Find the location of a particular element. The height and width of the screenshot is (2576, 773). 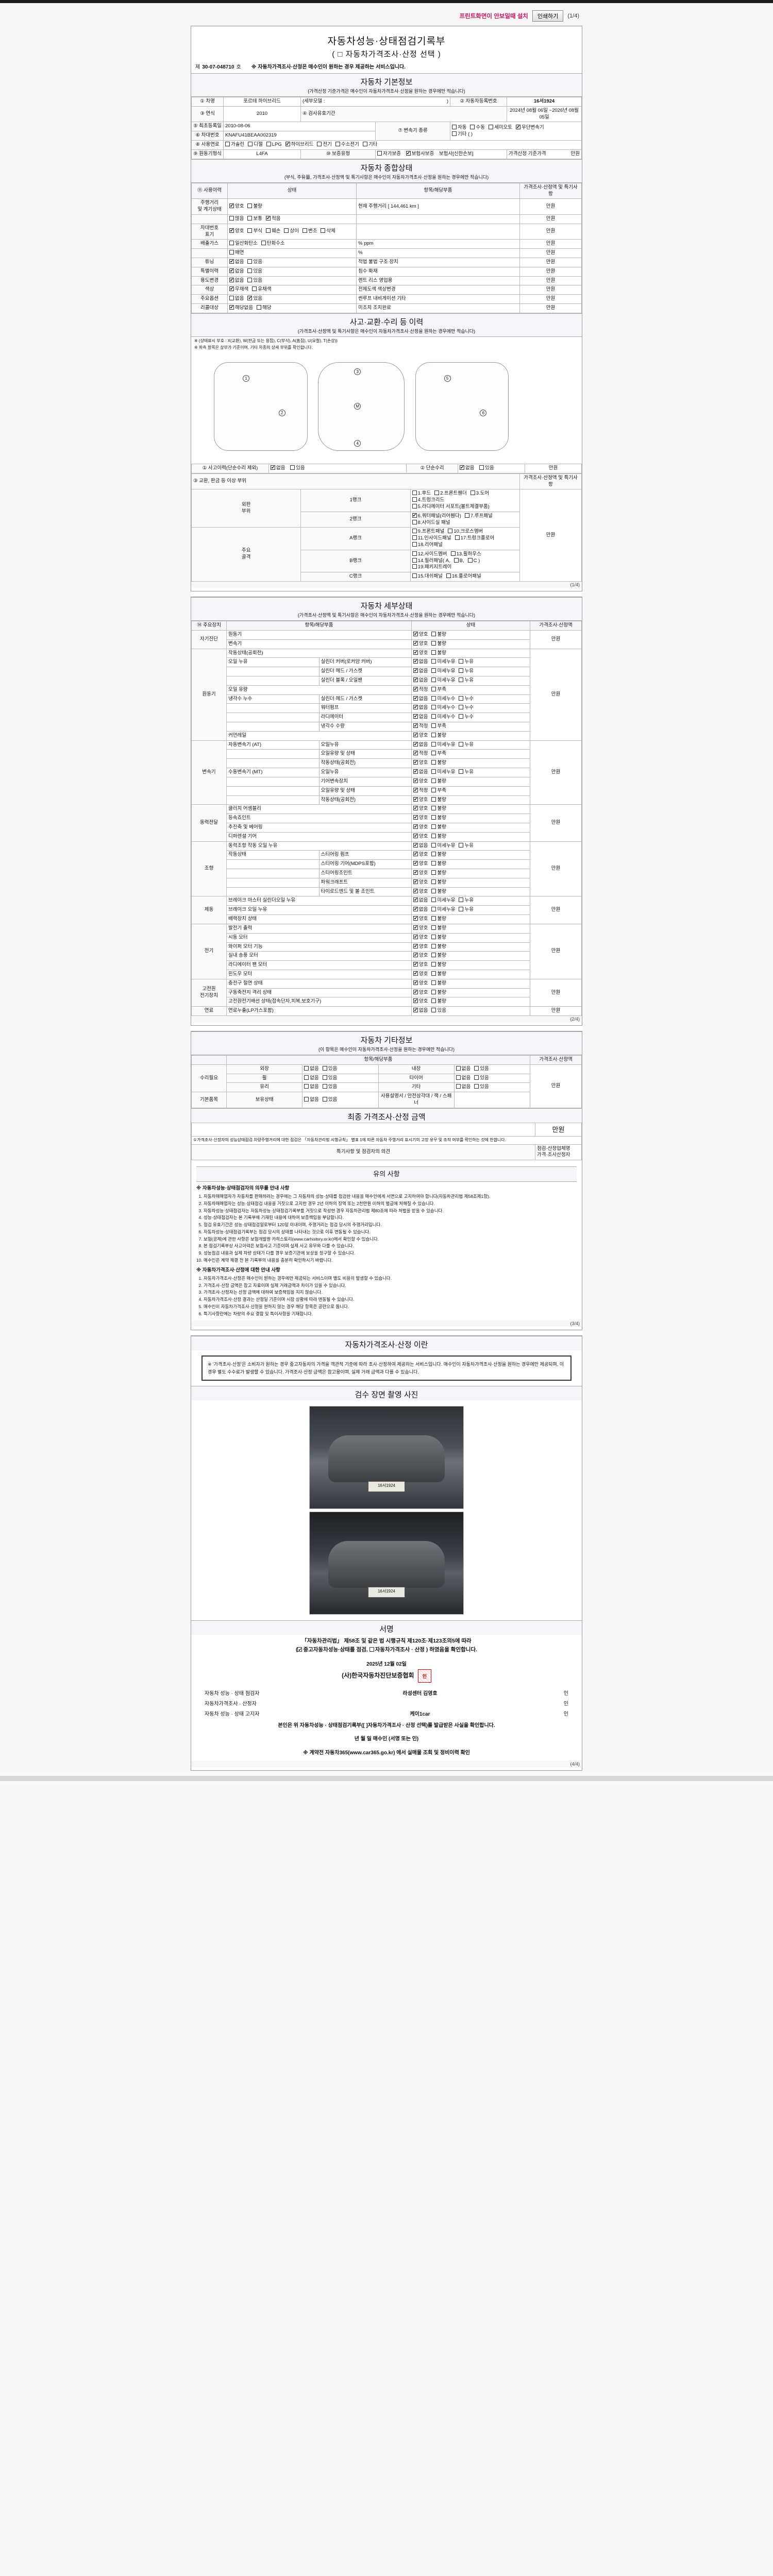

d-1-6-option-0: 없음 is located at coordinates (420, 707).